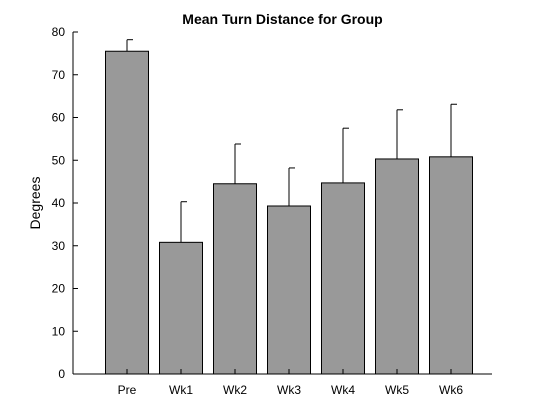  I want to click on x-tick-label-wk1: Wk1, so click(181, 390).